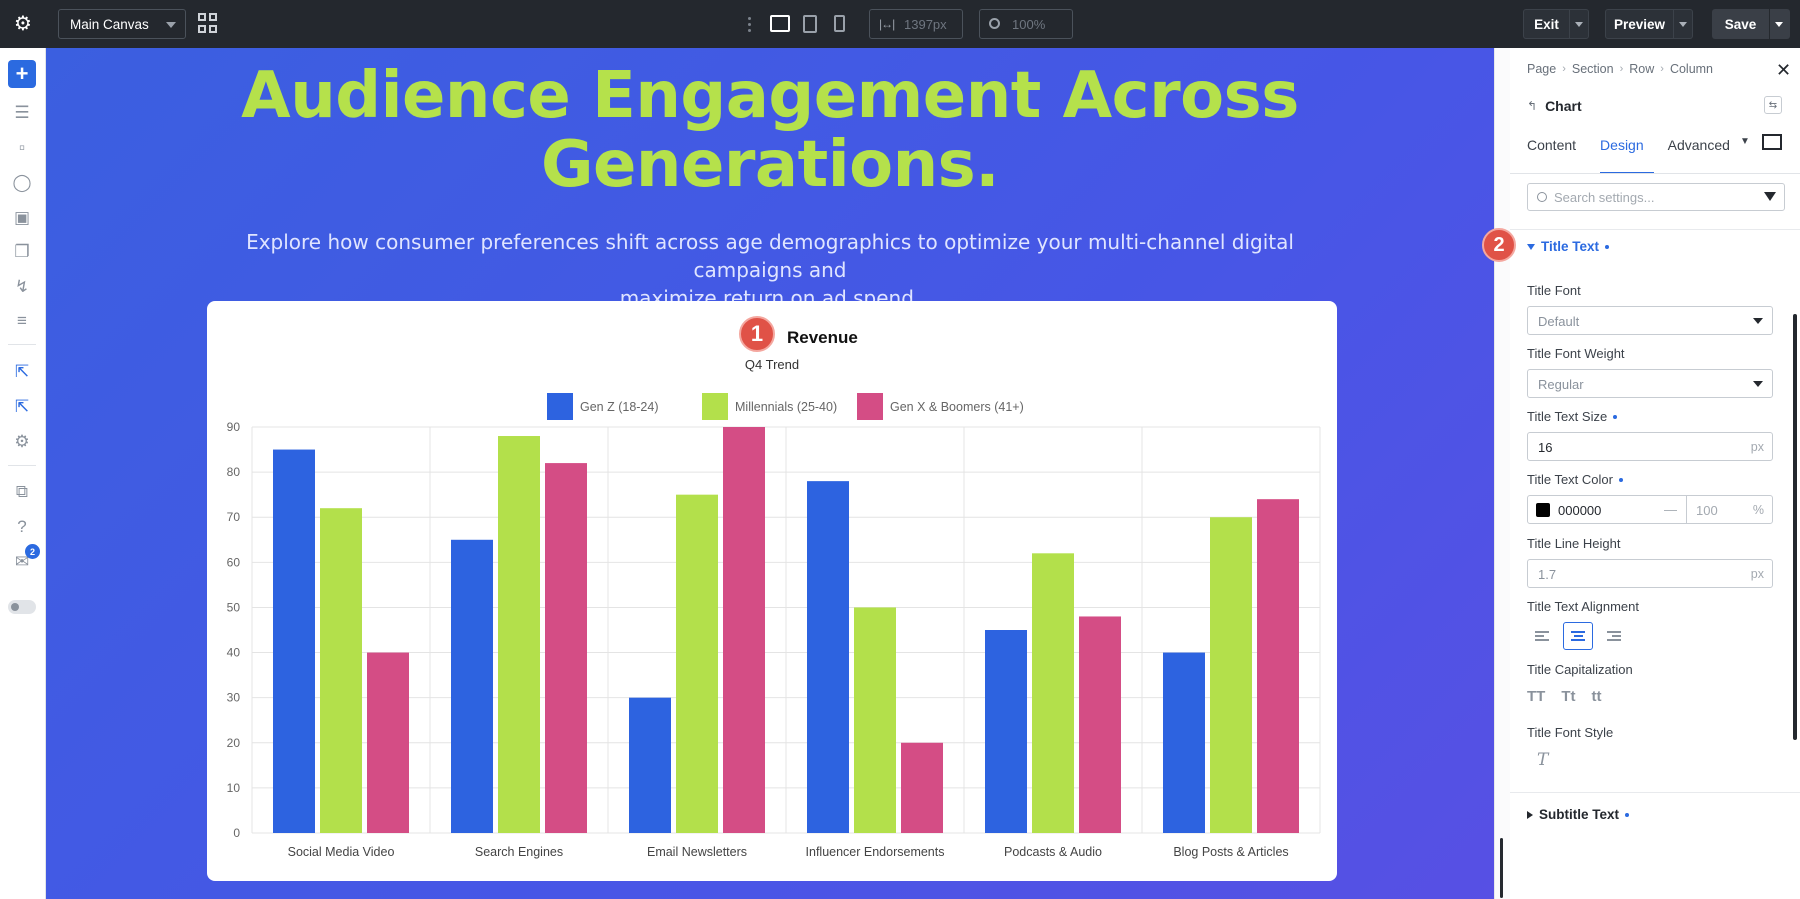  Describe the element at coordinates (22, 147) in the screenshot. I see `design-library-icon: ▫` at that location.